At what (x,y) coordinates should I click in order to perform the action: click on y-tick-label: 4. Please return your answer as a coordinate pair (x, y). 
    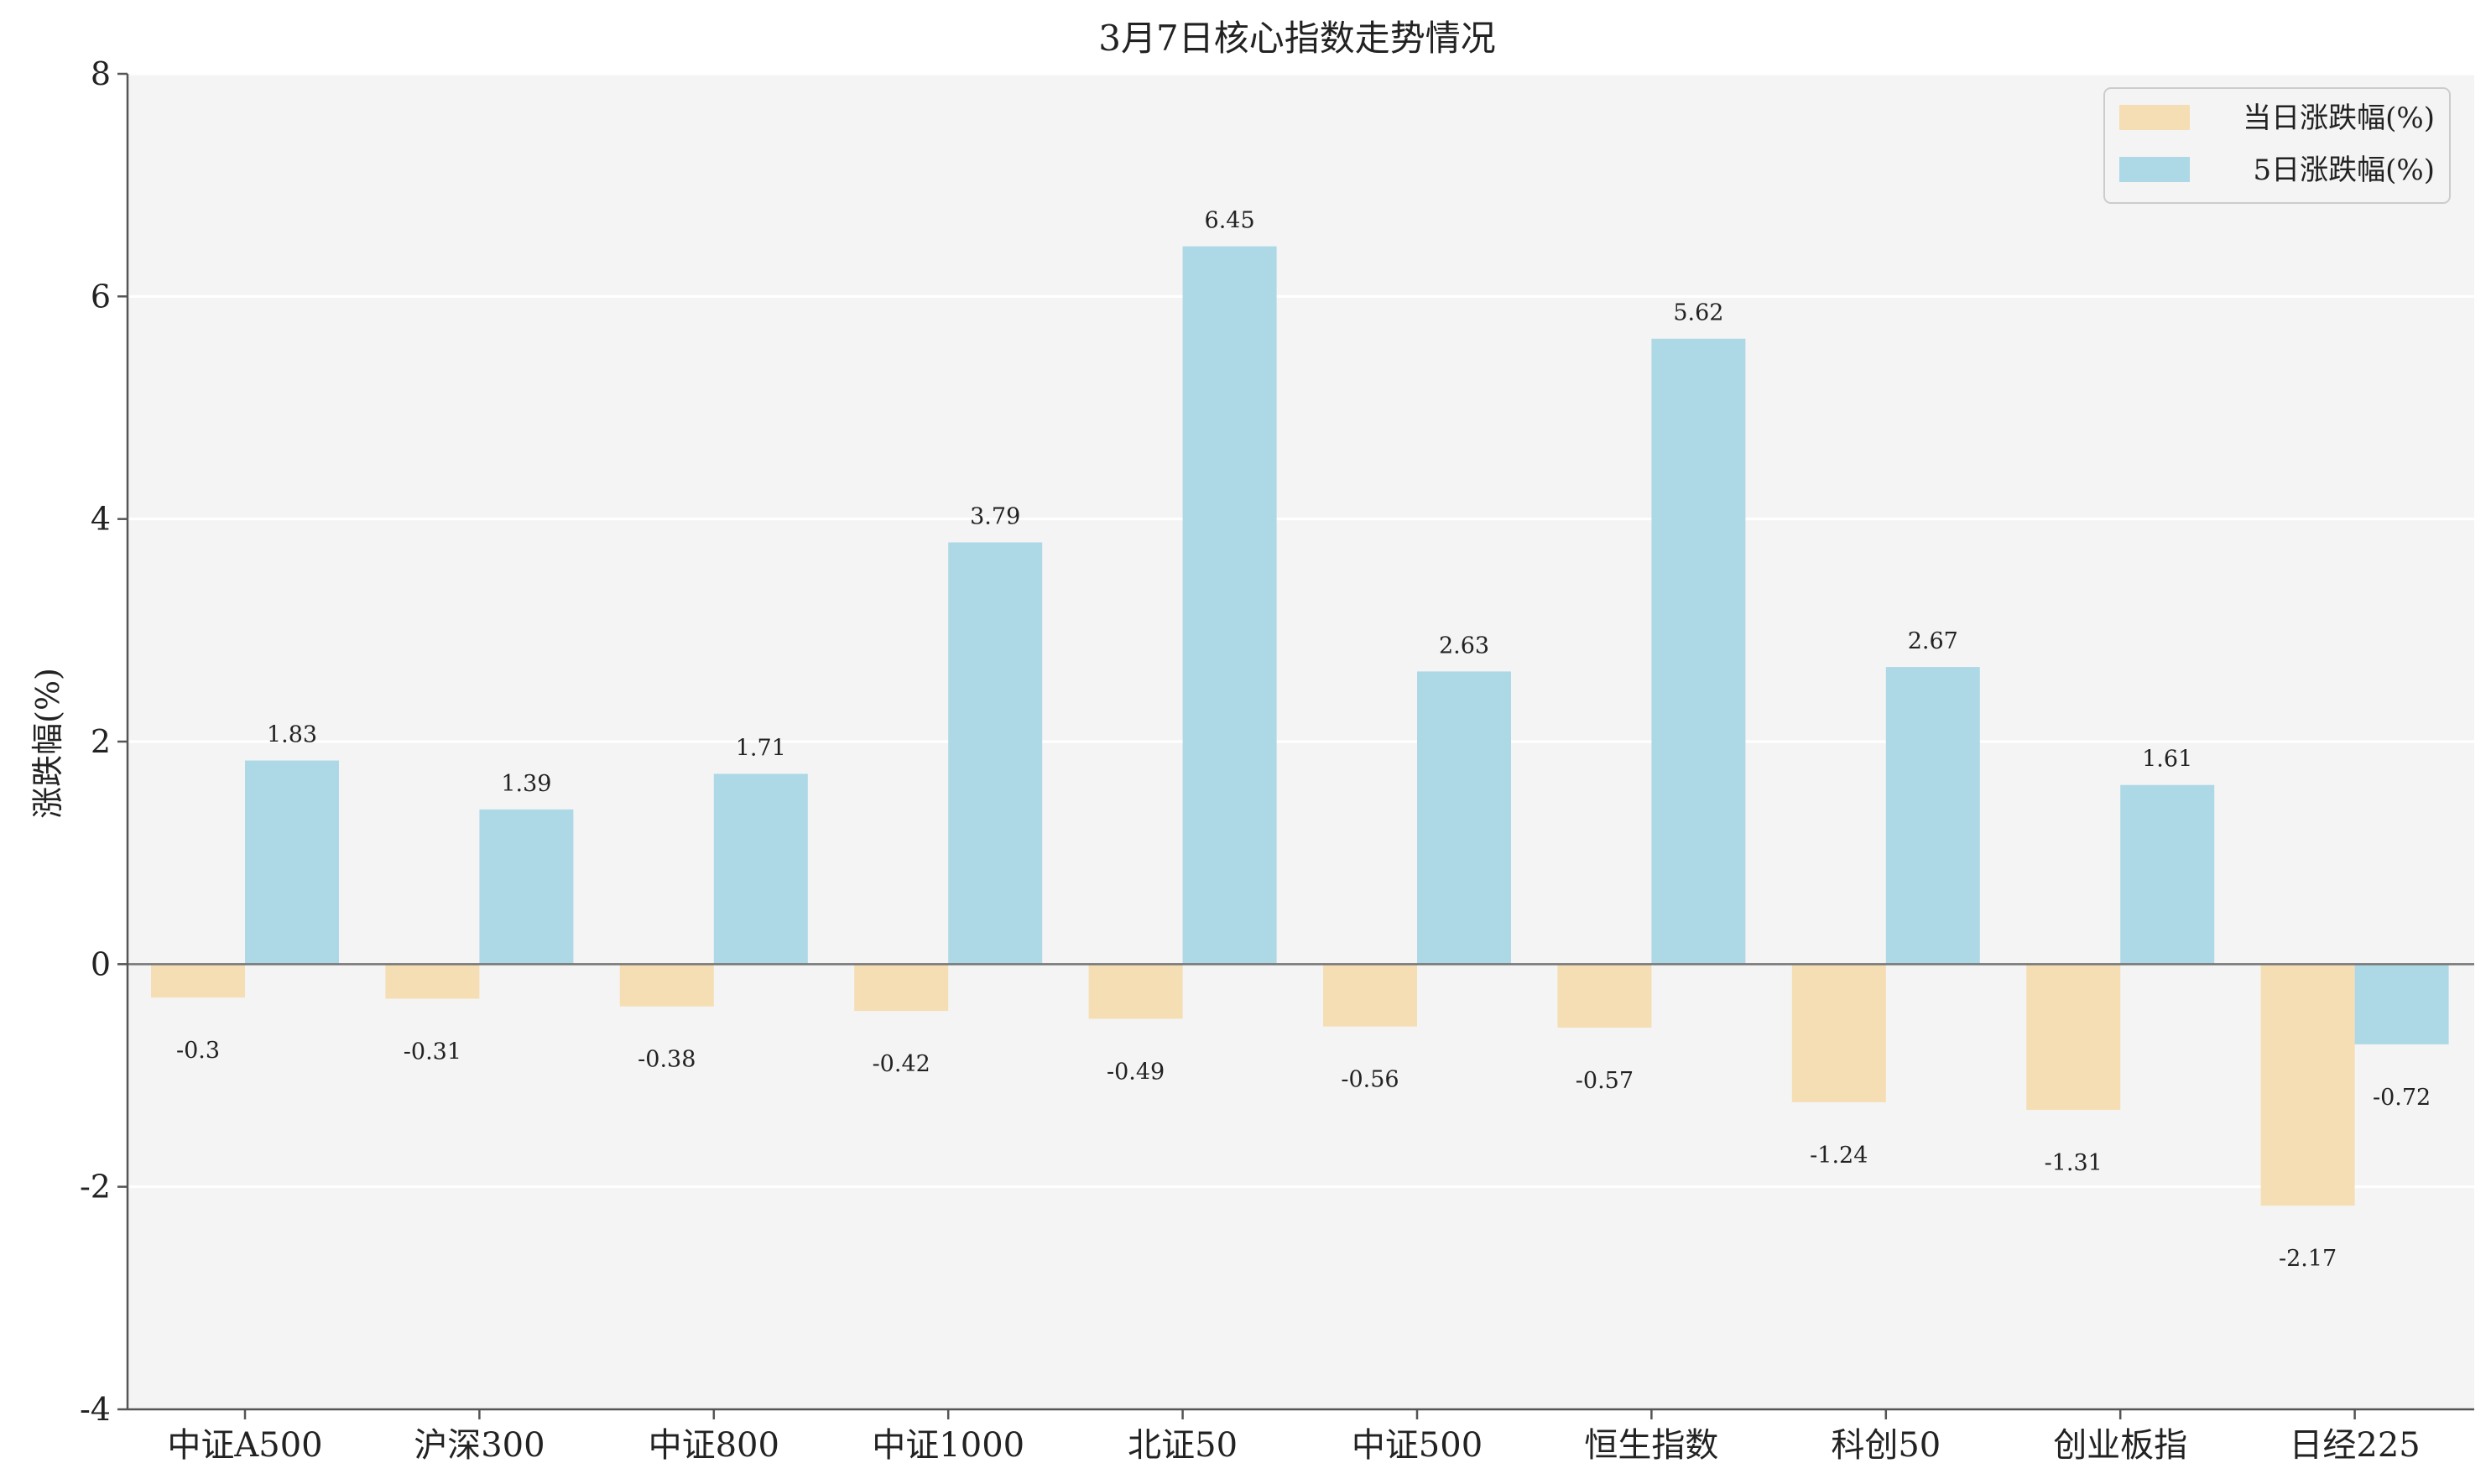
    Looking at the image, I should click on (101, 519).